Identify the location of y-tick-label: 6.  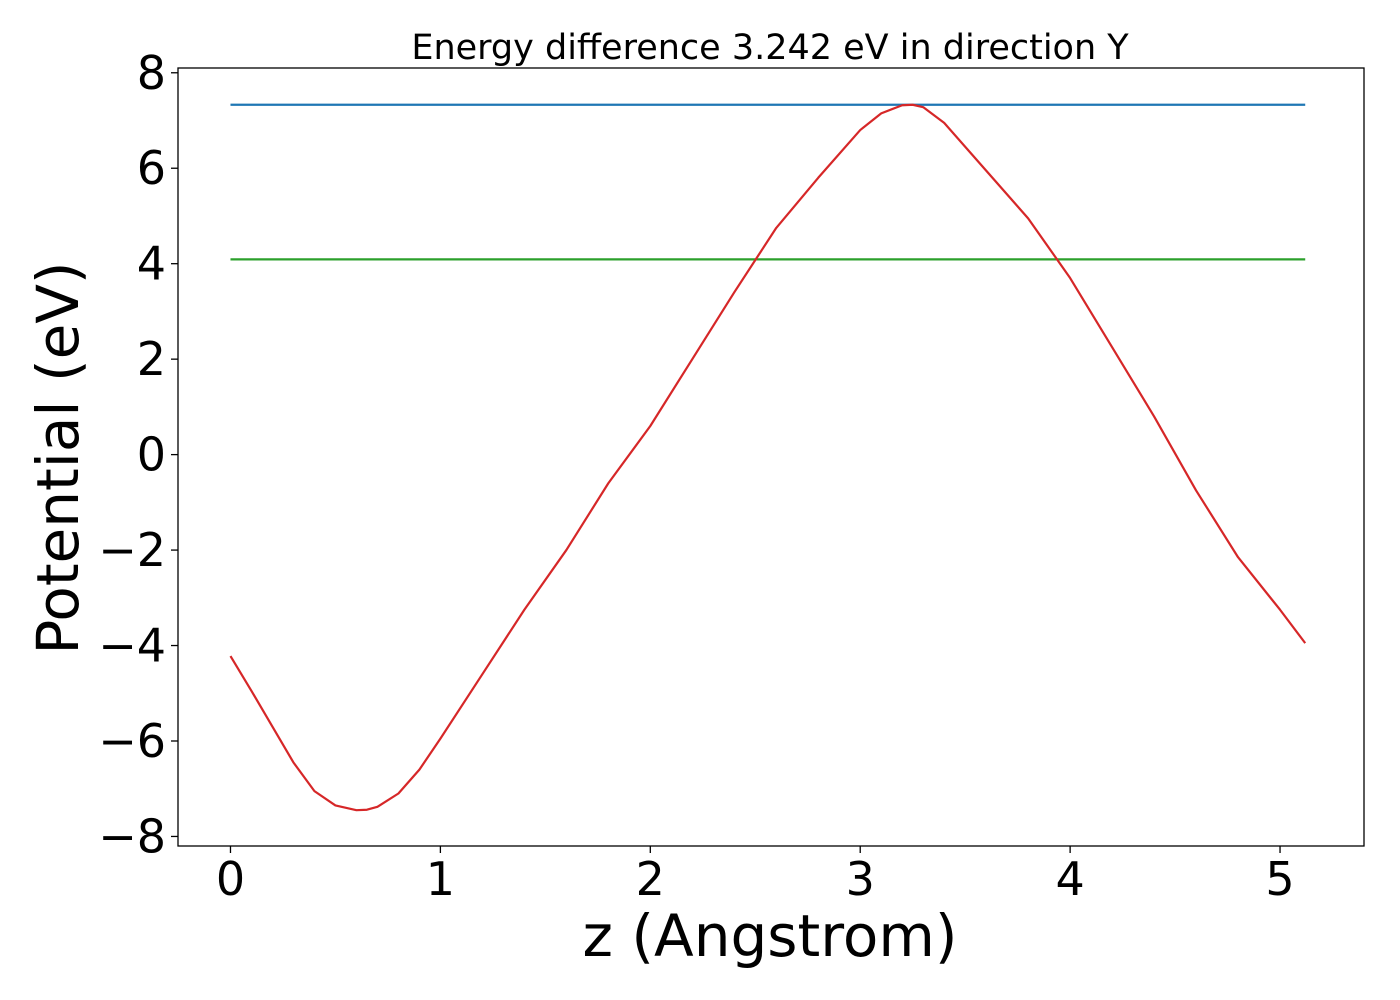
(151, 168).